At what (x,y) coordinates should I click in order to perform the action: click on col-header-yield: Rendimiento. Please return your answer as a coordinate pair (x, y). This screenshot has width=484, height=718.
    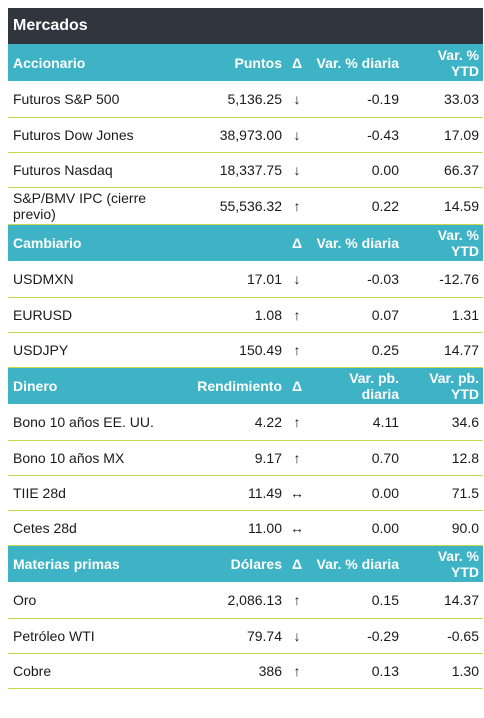
    Looking at the image, I should click on (232, 385).